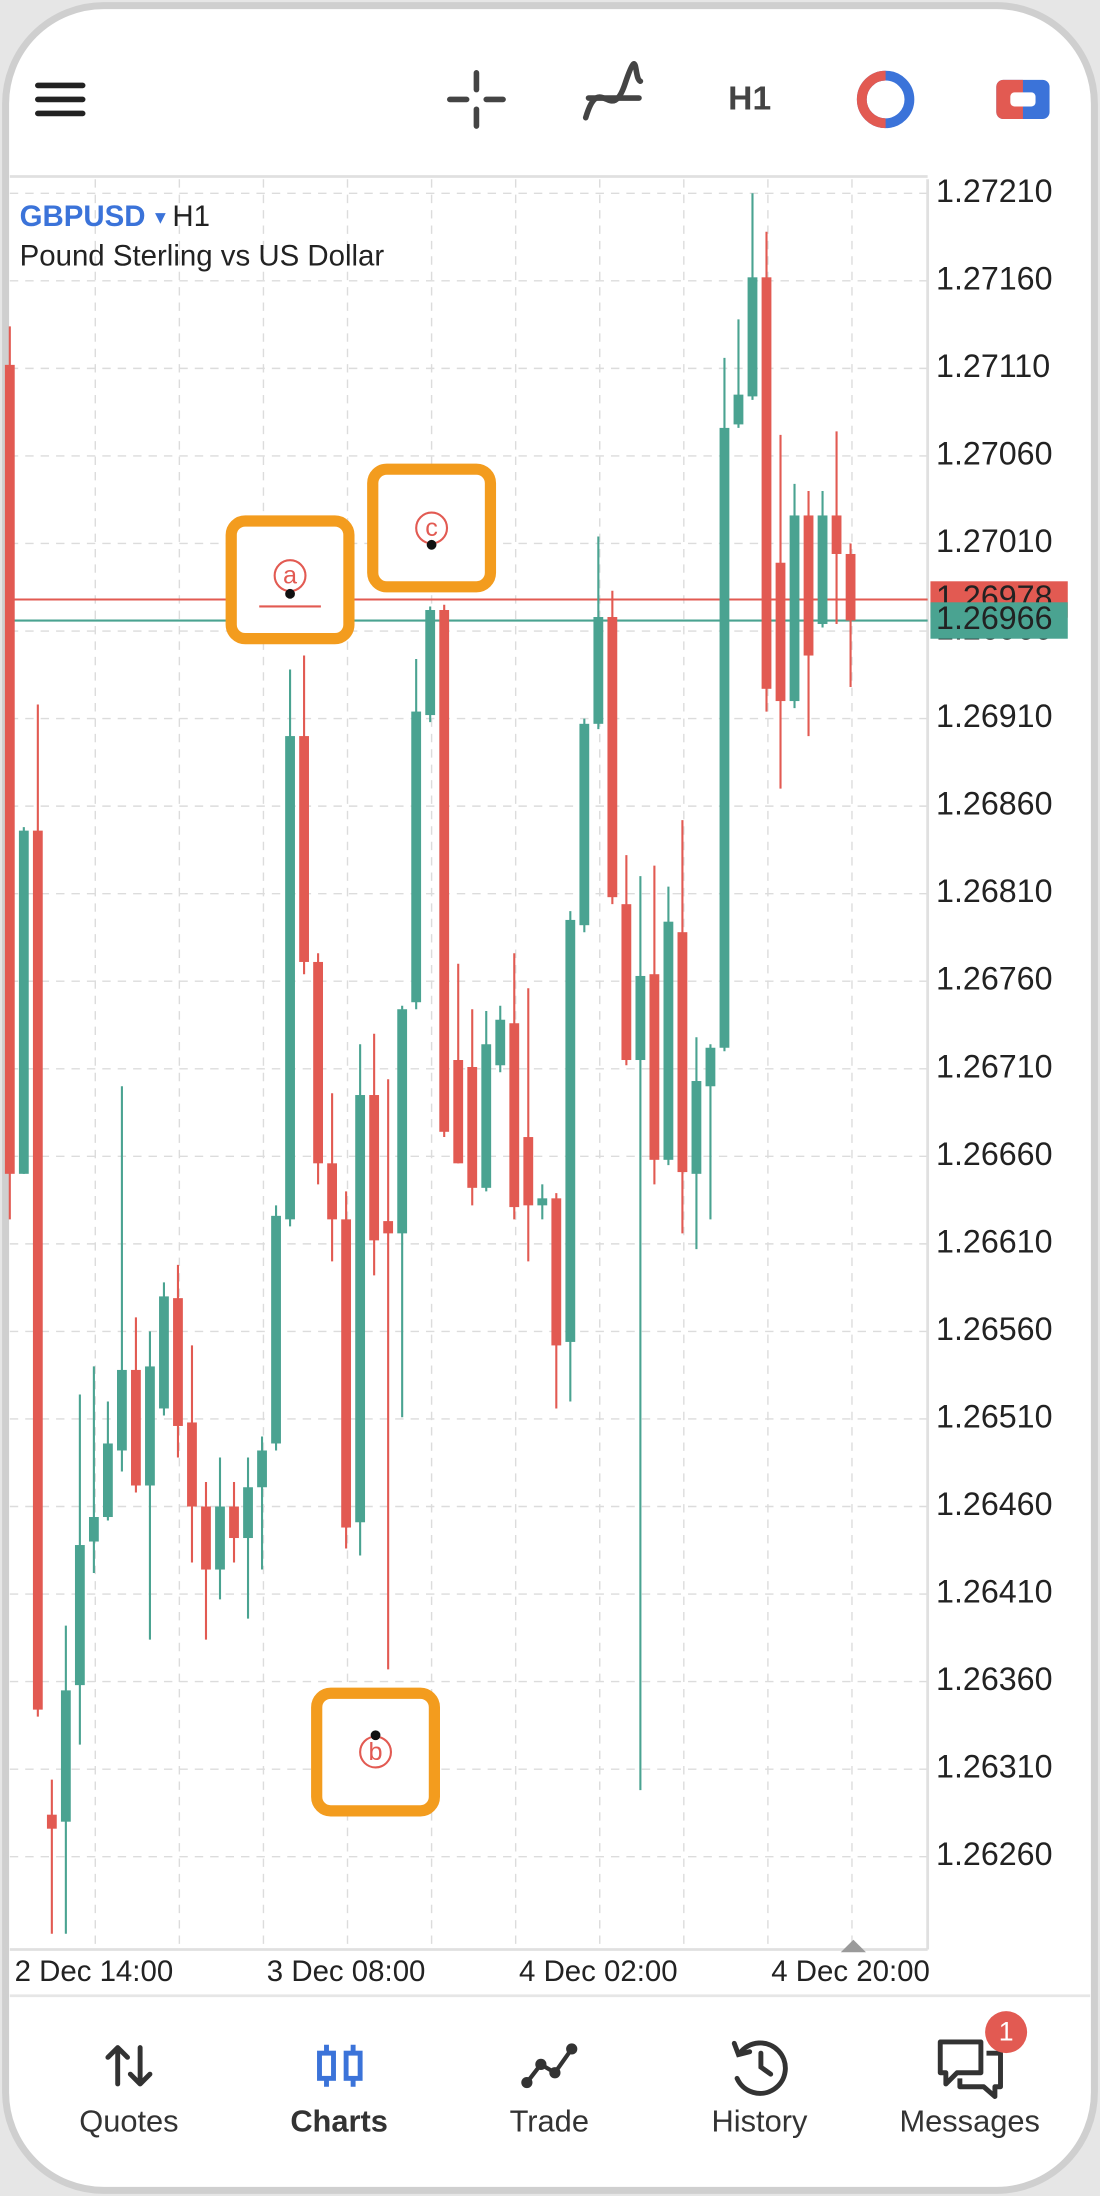 The image size is (1100, 2196). I want to click on messages-icon, so click(970, 2069).